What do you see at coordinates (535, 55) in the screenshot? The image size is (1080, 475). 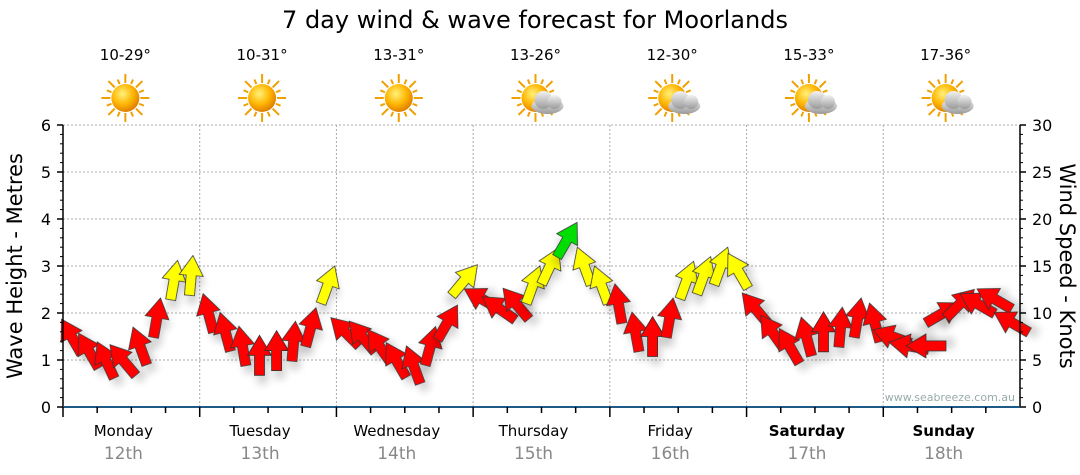 I see `temperature-range: 13-26°` at bounding box center [535, 55].